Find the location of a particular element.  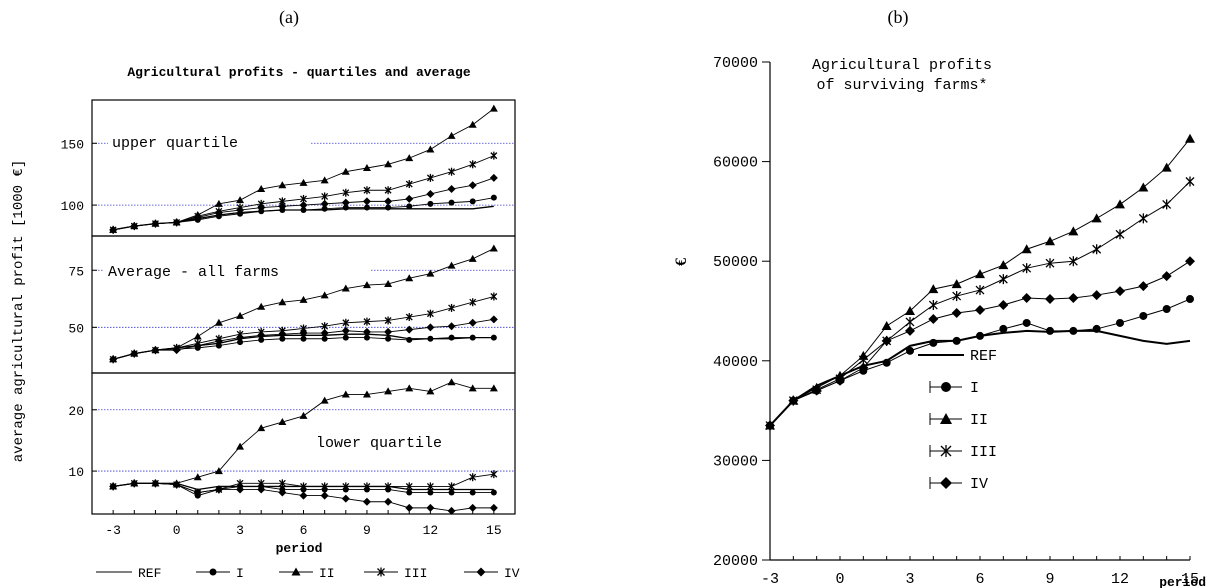

y-tick-label: 50 is located at coordinates (76, 328).